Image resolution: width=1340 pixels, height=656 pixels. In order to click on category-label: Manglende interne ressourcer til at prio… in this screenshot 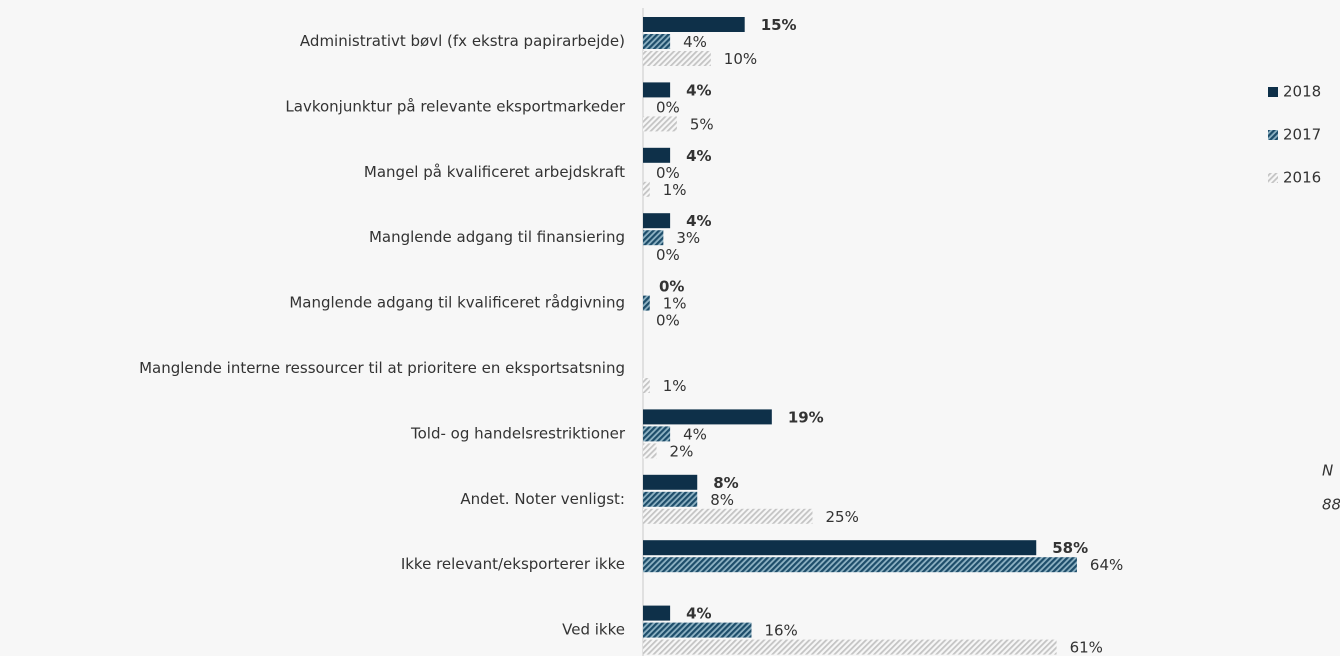, I will do `click(382, 368)`.